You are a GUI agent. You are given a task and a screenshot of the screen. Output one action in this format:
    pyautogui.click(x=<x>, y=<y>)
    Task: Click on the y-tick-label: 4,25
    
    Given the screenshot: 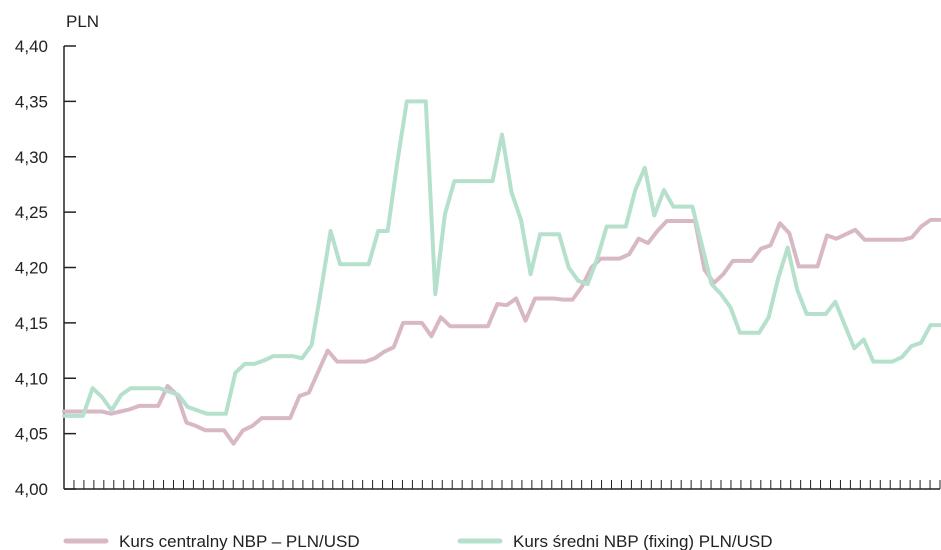 What is the action you would take?
    pyautogui.click(x=31, y=212)
    